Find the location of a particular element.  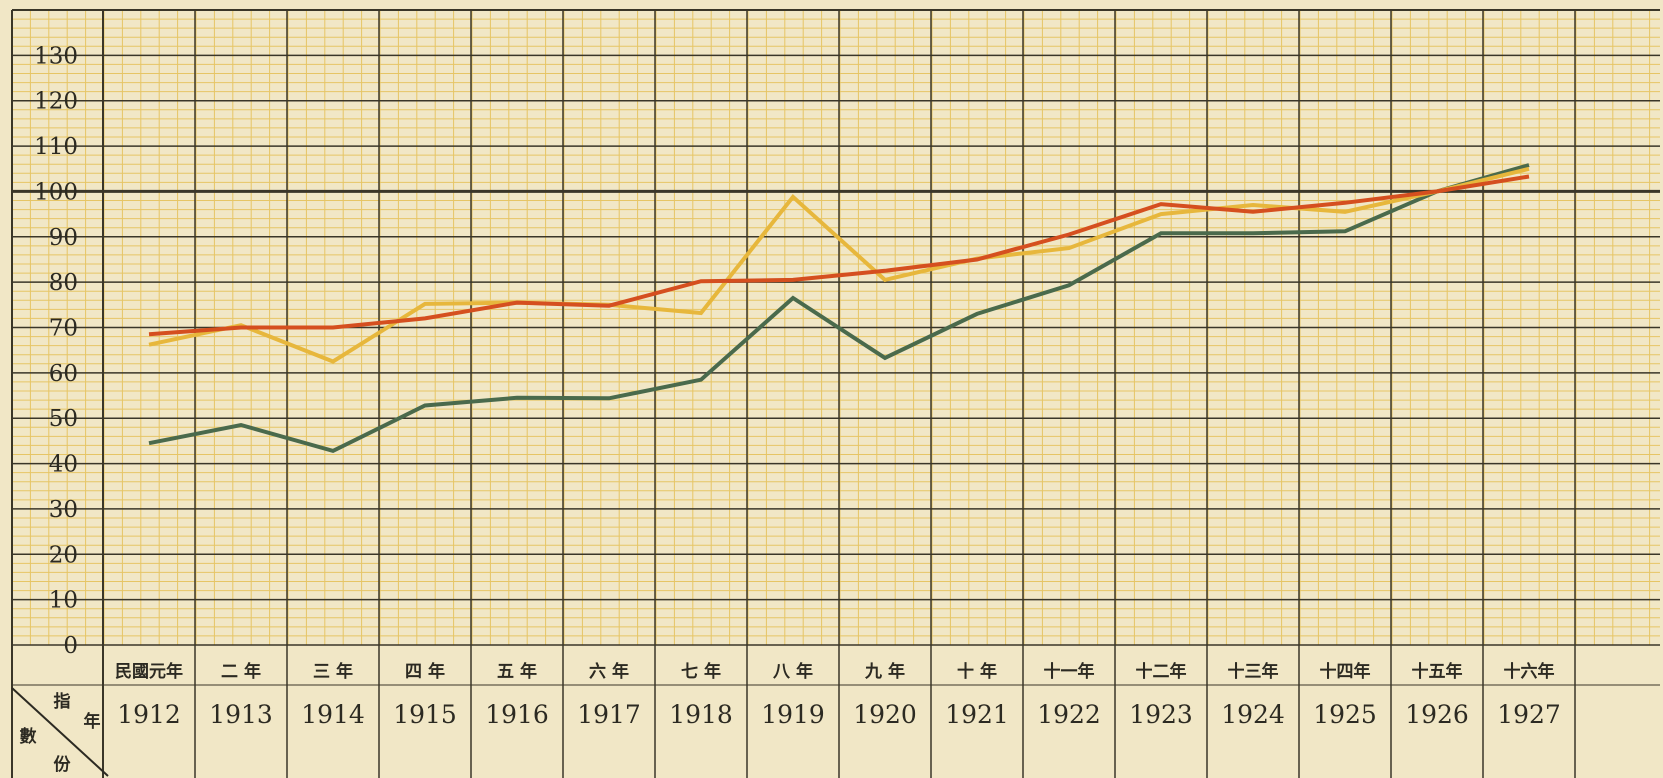

corner-header: 指 數 年 份 is located at coordinates (60, 732).